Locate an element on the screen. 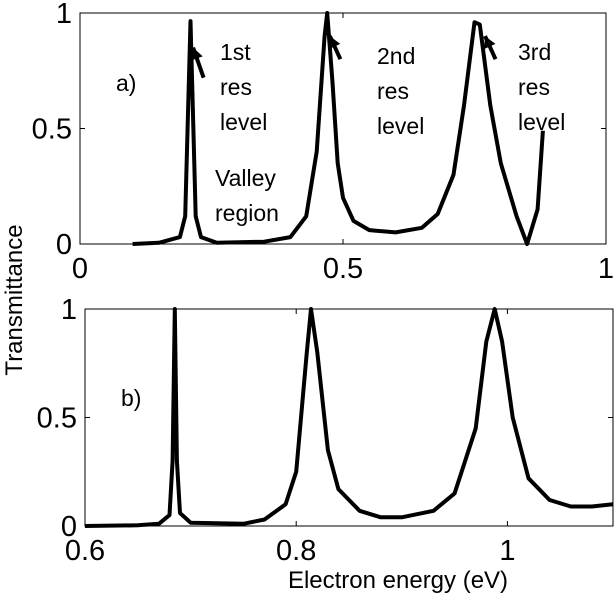 Image resolution: width=614 pixels, height=594 pixels. x-tick-label: 0.5 is located at coordinates (343, 269).